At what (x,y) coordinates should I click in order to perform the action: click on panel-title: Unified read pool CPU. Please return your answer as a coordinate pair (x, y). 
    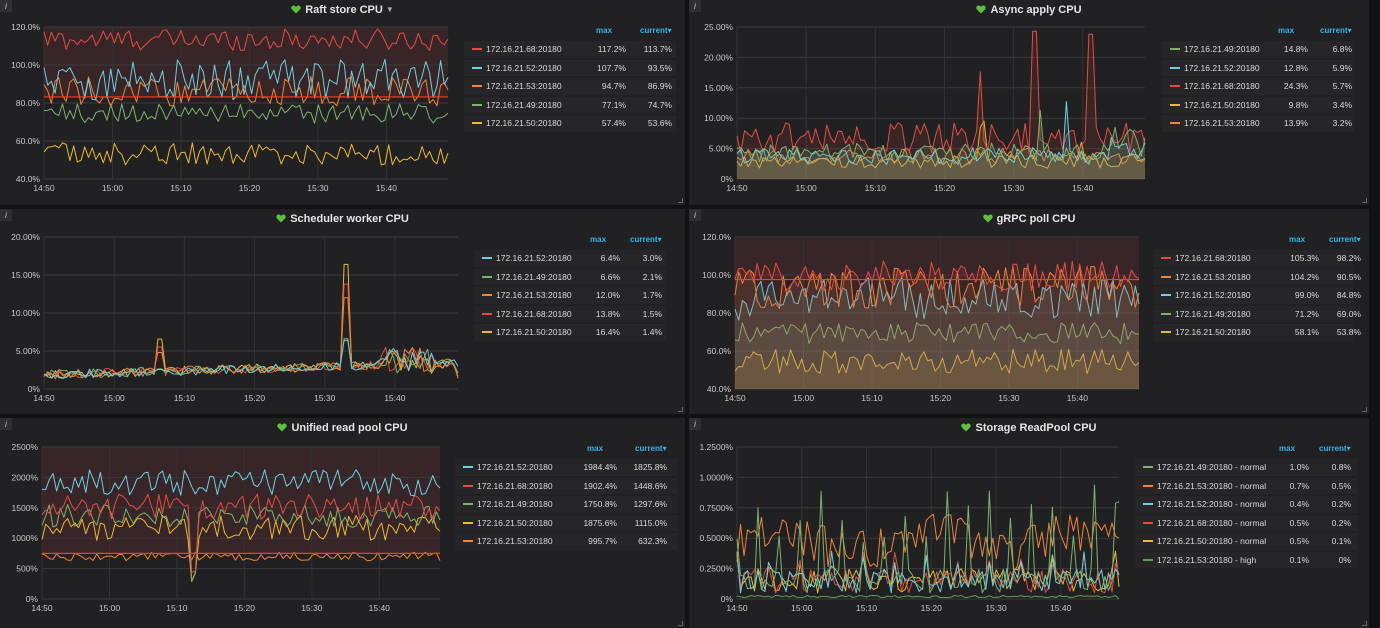
    Looking at the image, I should click on (342, 428).